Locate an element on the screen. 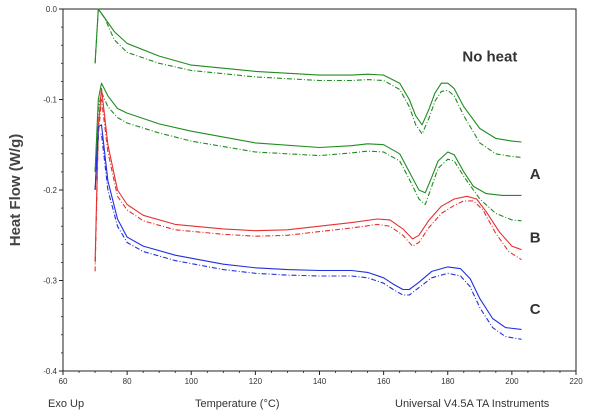 This screenshot has width=589, height=416. y-tick-label: 0.0 is located at coordinates (52, 9).